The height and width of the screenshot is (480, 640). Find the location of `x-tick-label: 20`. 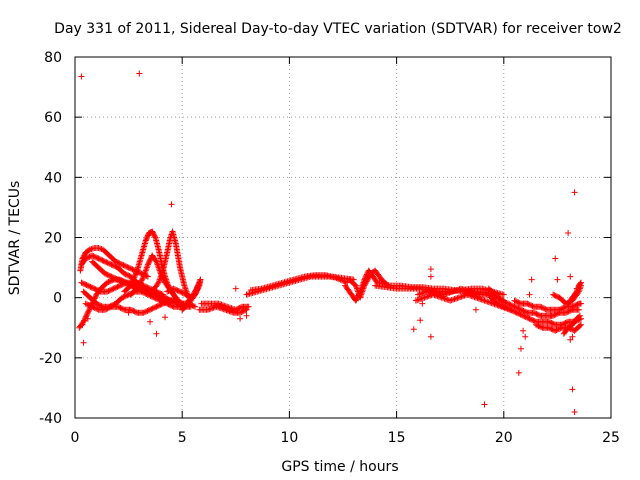

x-tick-label: 20 is located at coordinates (504, 438).